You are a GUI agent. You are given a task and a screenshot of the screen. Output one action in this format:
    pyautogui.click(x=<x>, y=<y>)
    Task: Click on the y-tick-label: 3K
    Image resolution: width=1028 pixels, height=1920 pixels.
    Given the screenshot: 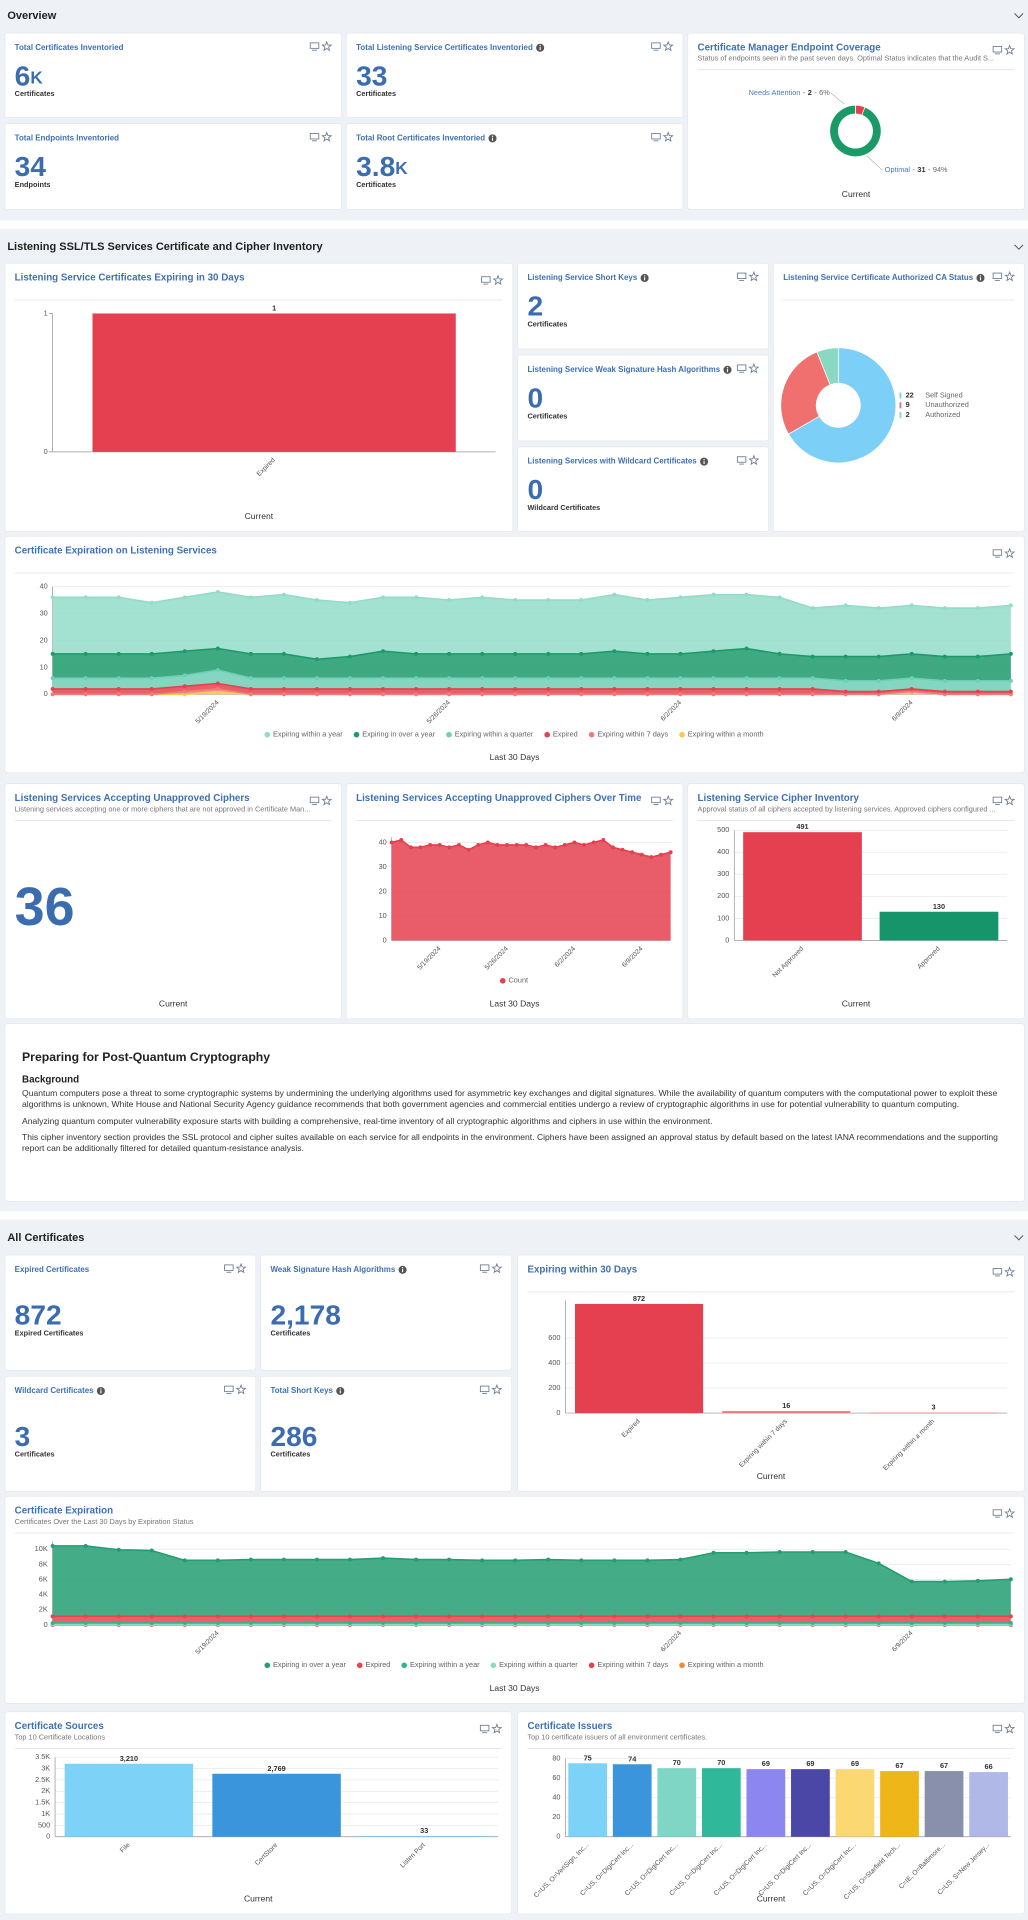 What is the action you would take?
    pyautogui.click(x=45, y=1767)
    